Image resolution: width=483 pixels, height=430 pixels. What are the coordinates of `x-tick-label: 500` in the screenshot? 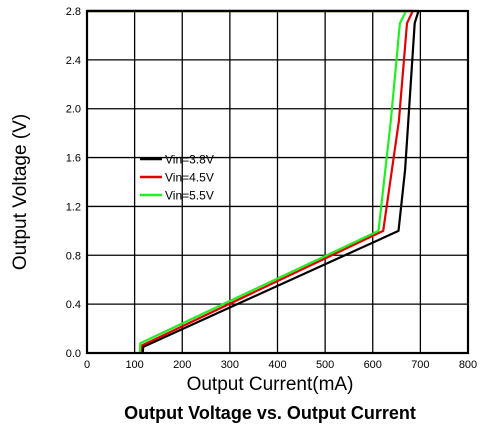 It's located at (325, 365).